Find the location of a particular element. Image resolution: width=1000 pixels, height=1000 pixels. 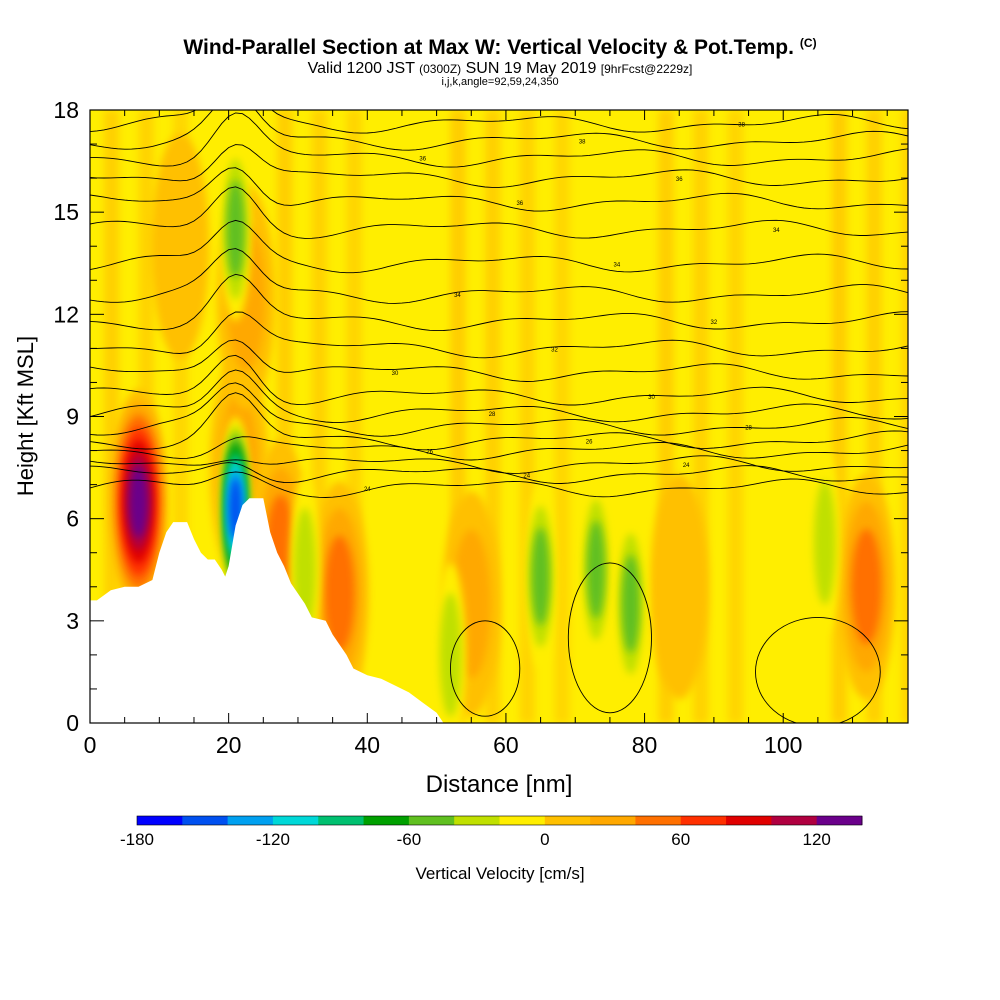

copyright-mark: (C) is located at coordinates (808, 43).